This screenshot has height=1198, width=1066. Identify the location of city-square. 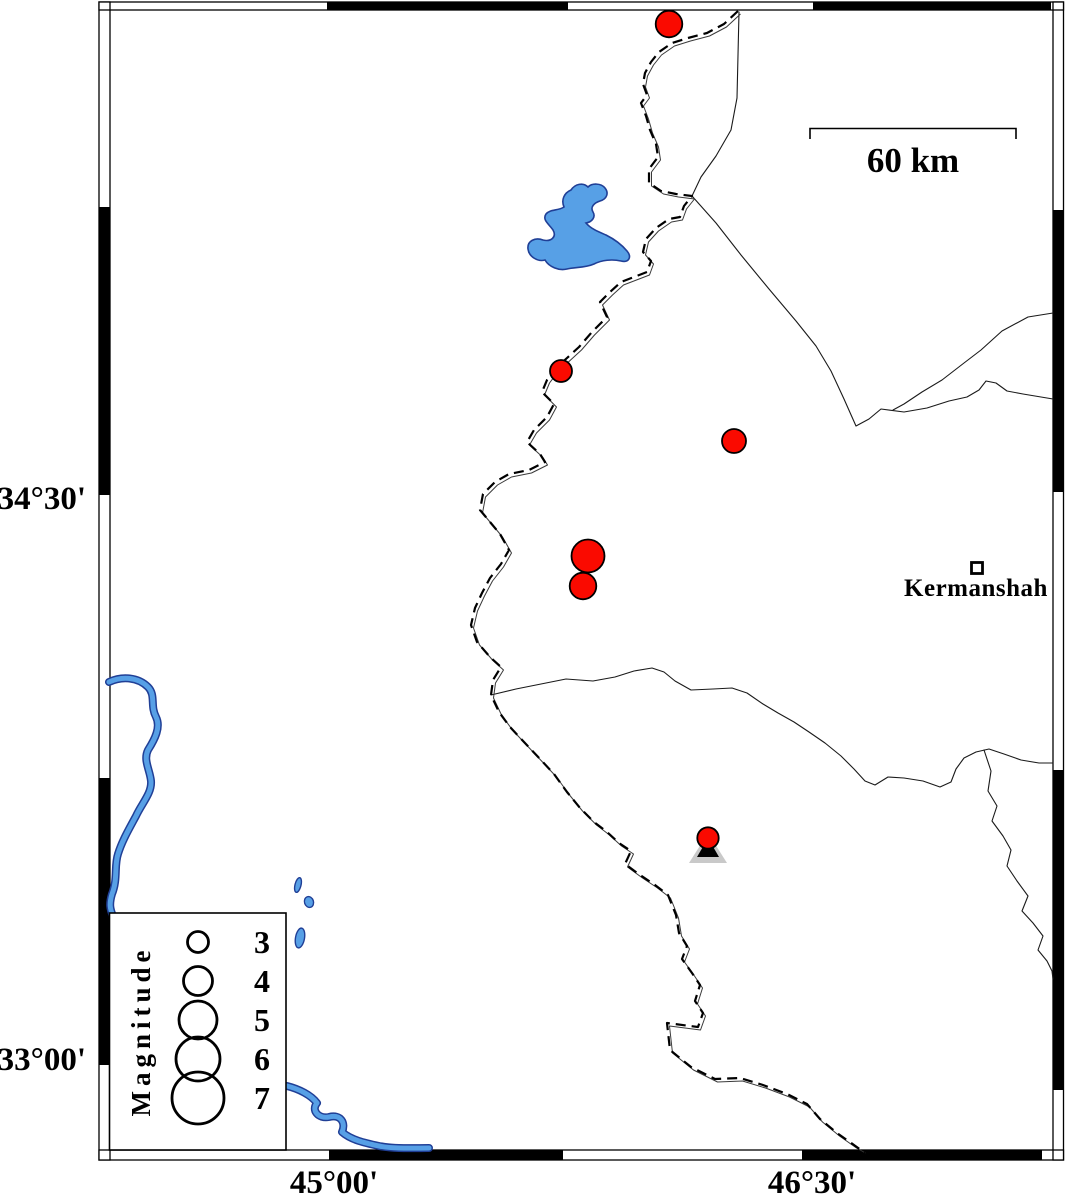
(977, 568).